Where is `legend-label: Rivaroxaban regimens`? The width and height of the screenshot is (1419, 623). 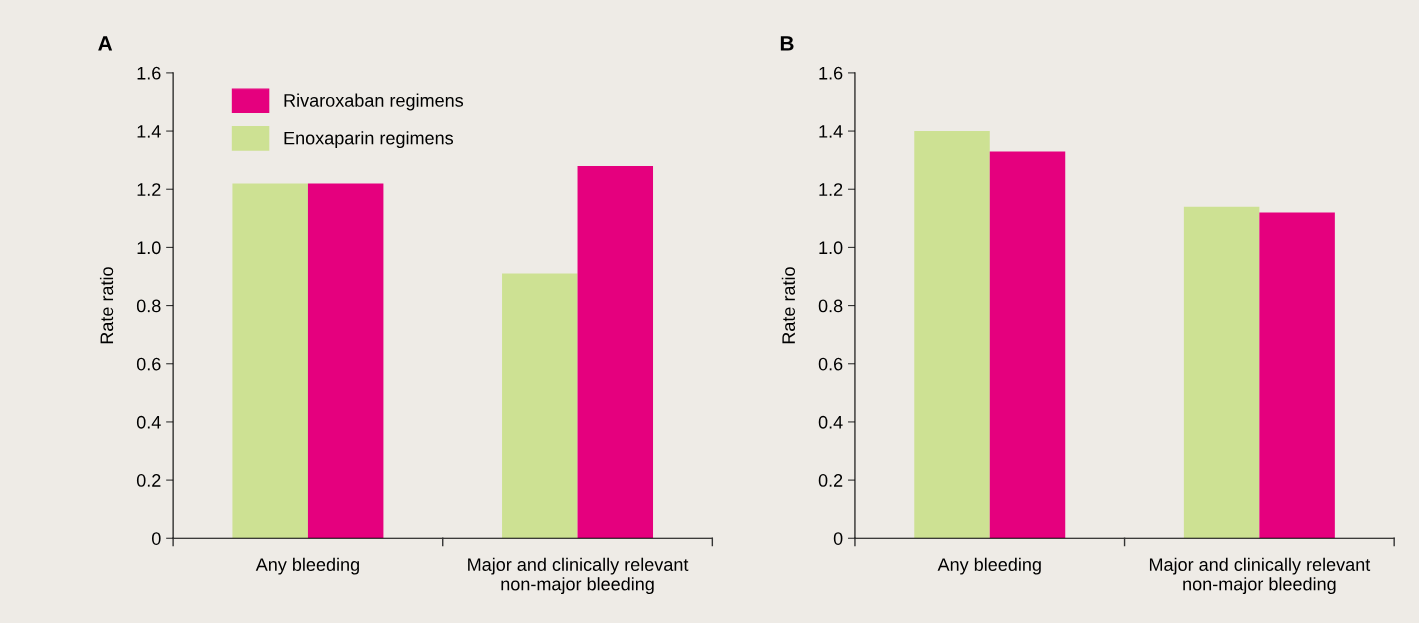
legend-label: Rivaroxaban regimens is located at coordinates (374, 102).